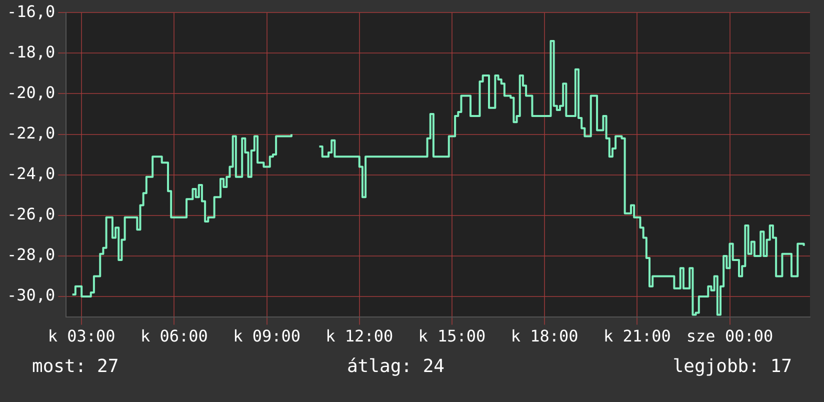  I want to click on x-tick-label: k 09:00, so click(266, 336).